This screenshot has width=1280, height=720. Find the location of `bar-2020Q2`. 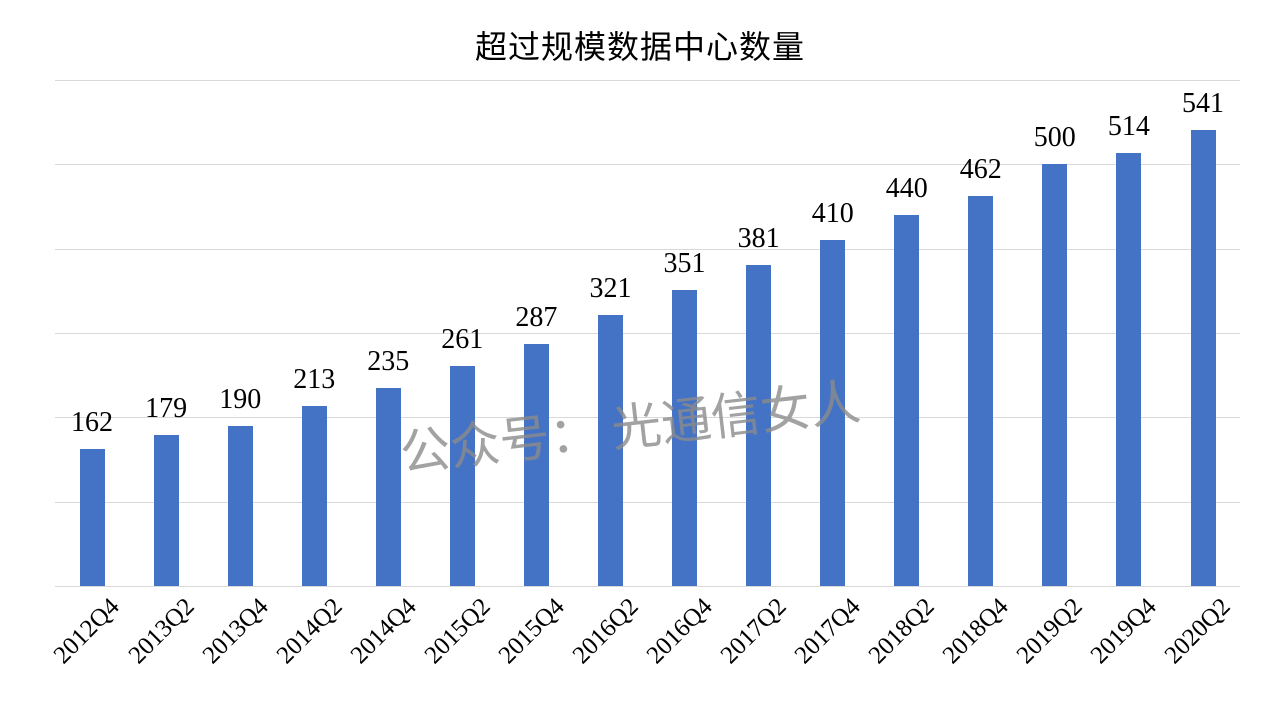

bar-2020Q2 is located at coordinates (1203, 357).